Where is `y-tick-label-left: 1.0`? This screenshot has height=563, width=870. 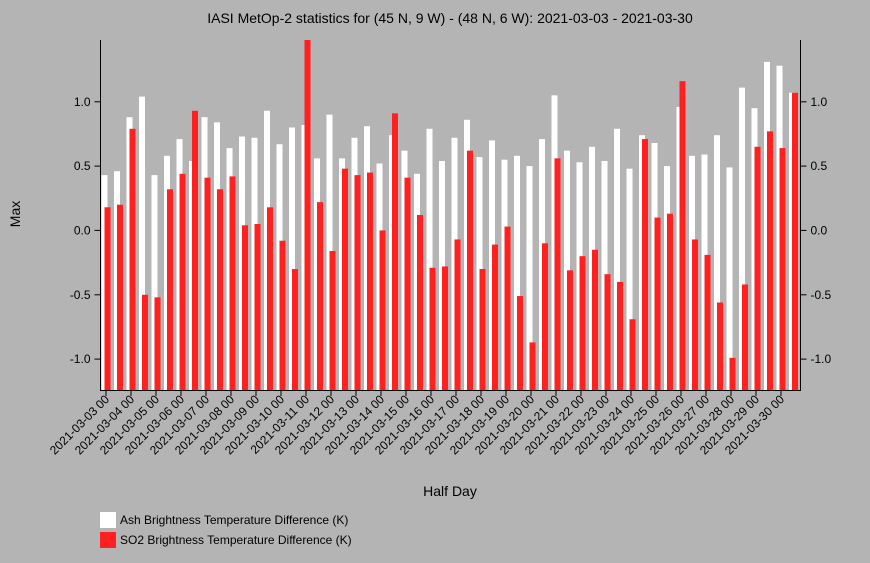 y-tick-label-left: 1.0 is located at coordinates (82, 102).